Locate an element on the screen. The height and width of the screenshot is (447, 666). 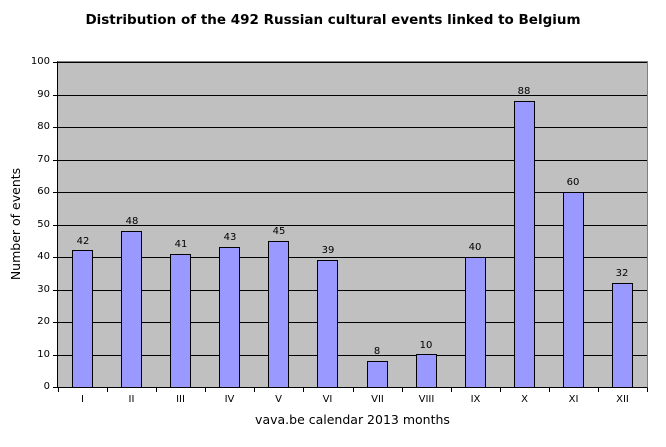
bar-value-label-X: 88 is located at coordinates (524, 91).